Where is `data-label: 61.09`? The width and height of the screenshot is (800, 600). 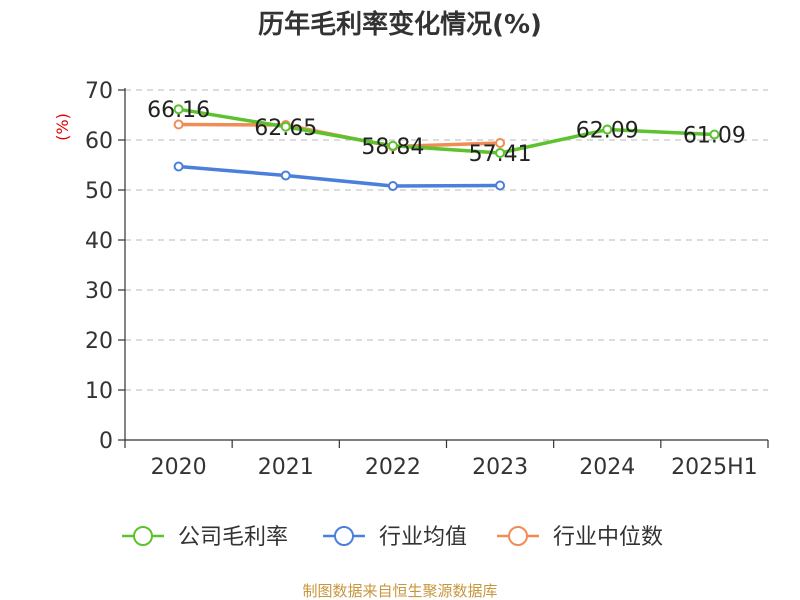
data-label: 61.09 is located at coordinates (714, 136).